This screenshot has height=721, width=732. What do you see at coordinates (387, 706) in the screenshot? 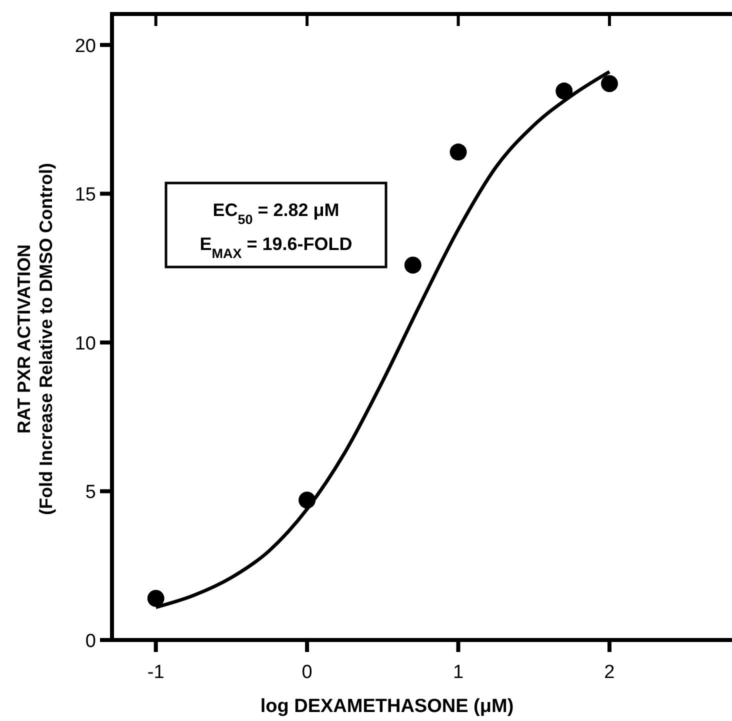
I see `x-axis-title: log DEXAMETHASONE (μM)` at bounding box center [387, 706].